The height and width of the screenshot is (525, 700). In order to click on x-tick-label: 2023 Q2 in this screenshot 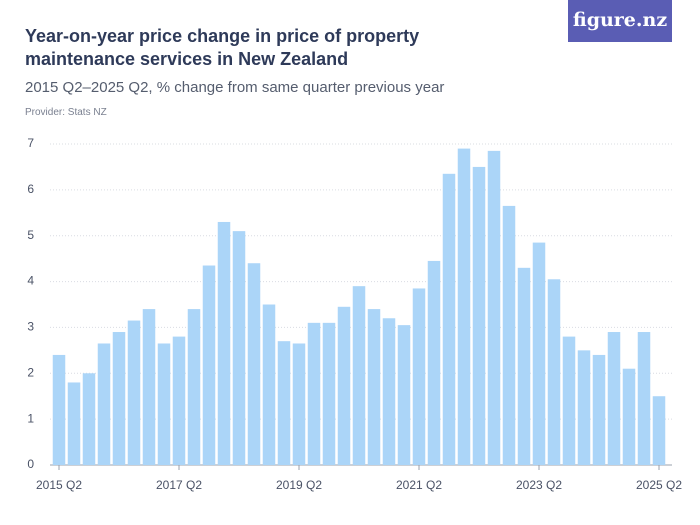, I will do `click(539, 485)`.